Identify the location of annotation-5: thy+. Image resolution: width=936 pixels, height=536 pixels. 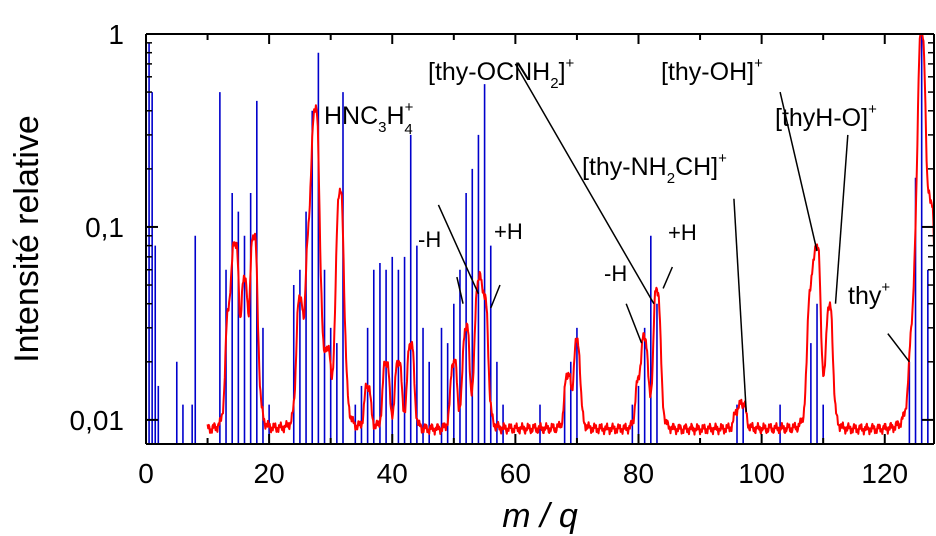
(869, 294).